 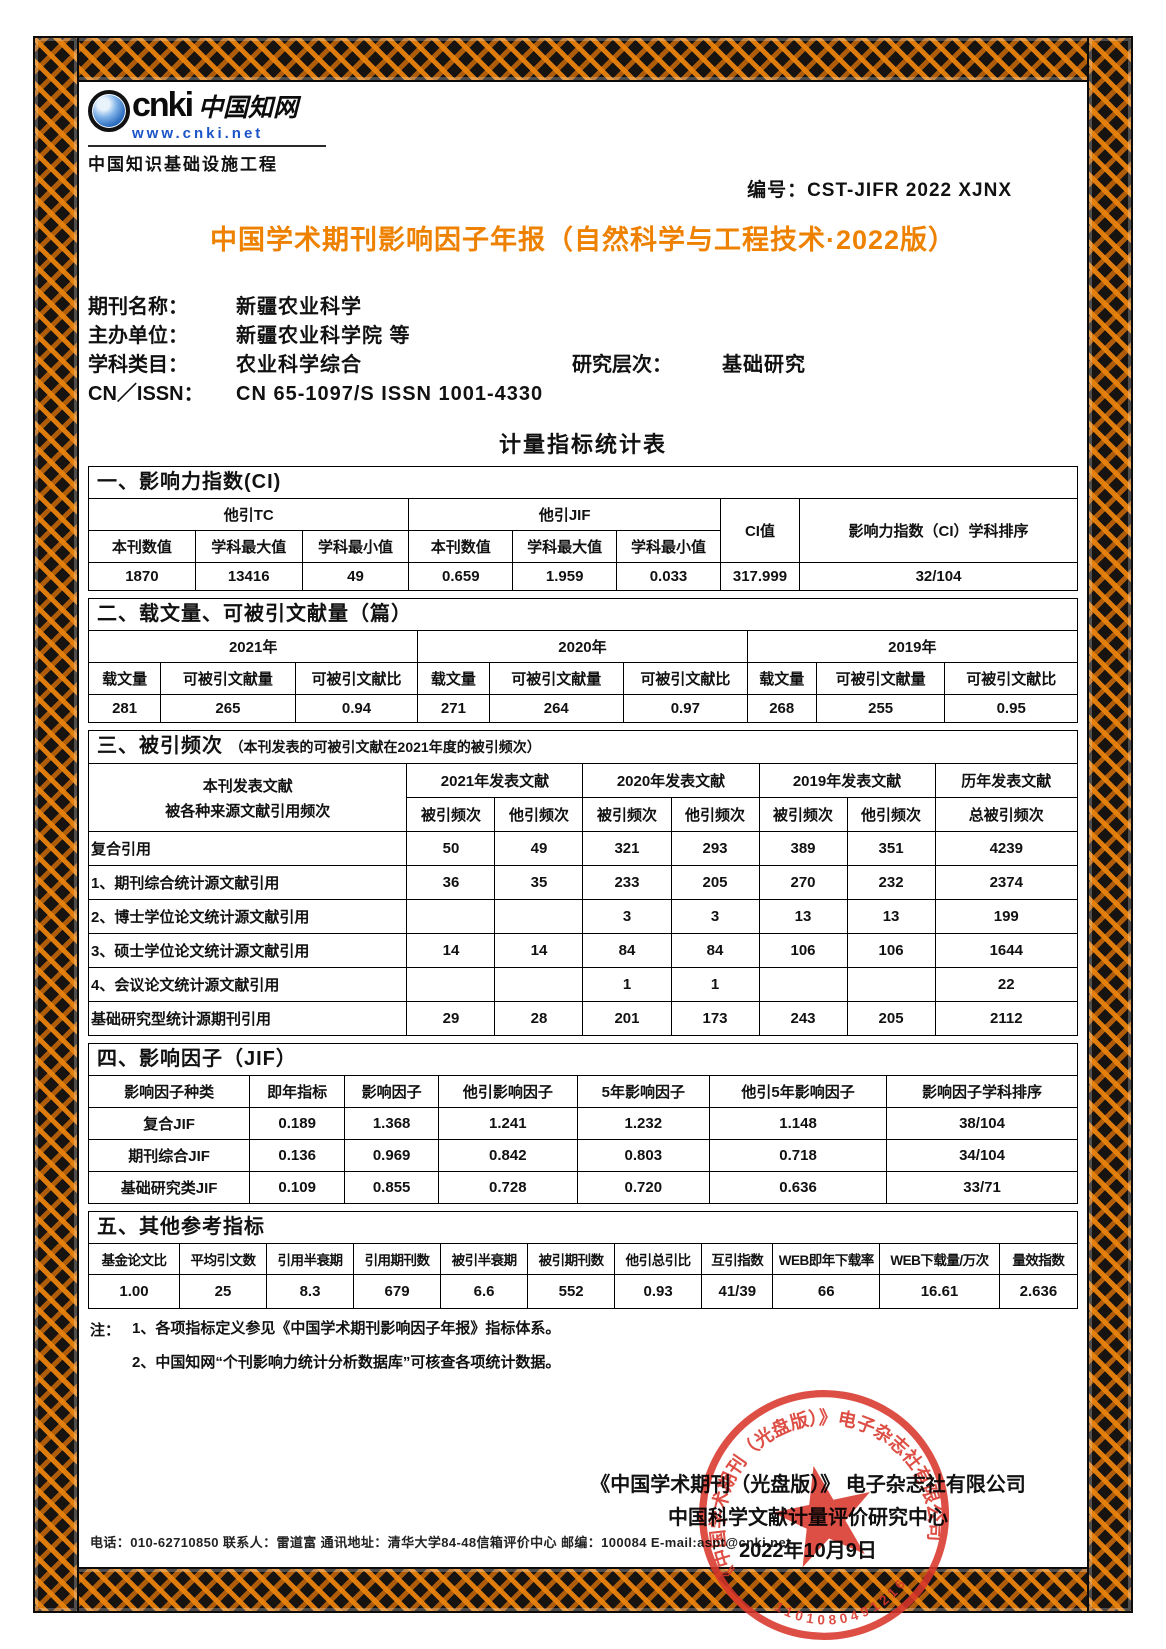 What do you see at coordinates (583, 394) in the screenshot?
I see `cn-issn-row: CN／ISSN： CN 65-1097/S ISSN 1001-4330` at bounding box center [583, 394].